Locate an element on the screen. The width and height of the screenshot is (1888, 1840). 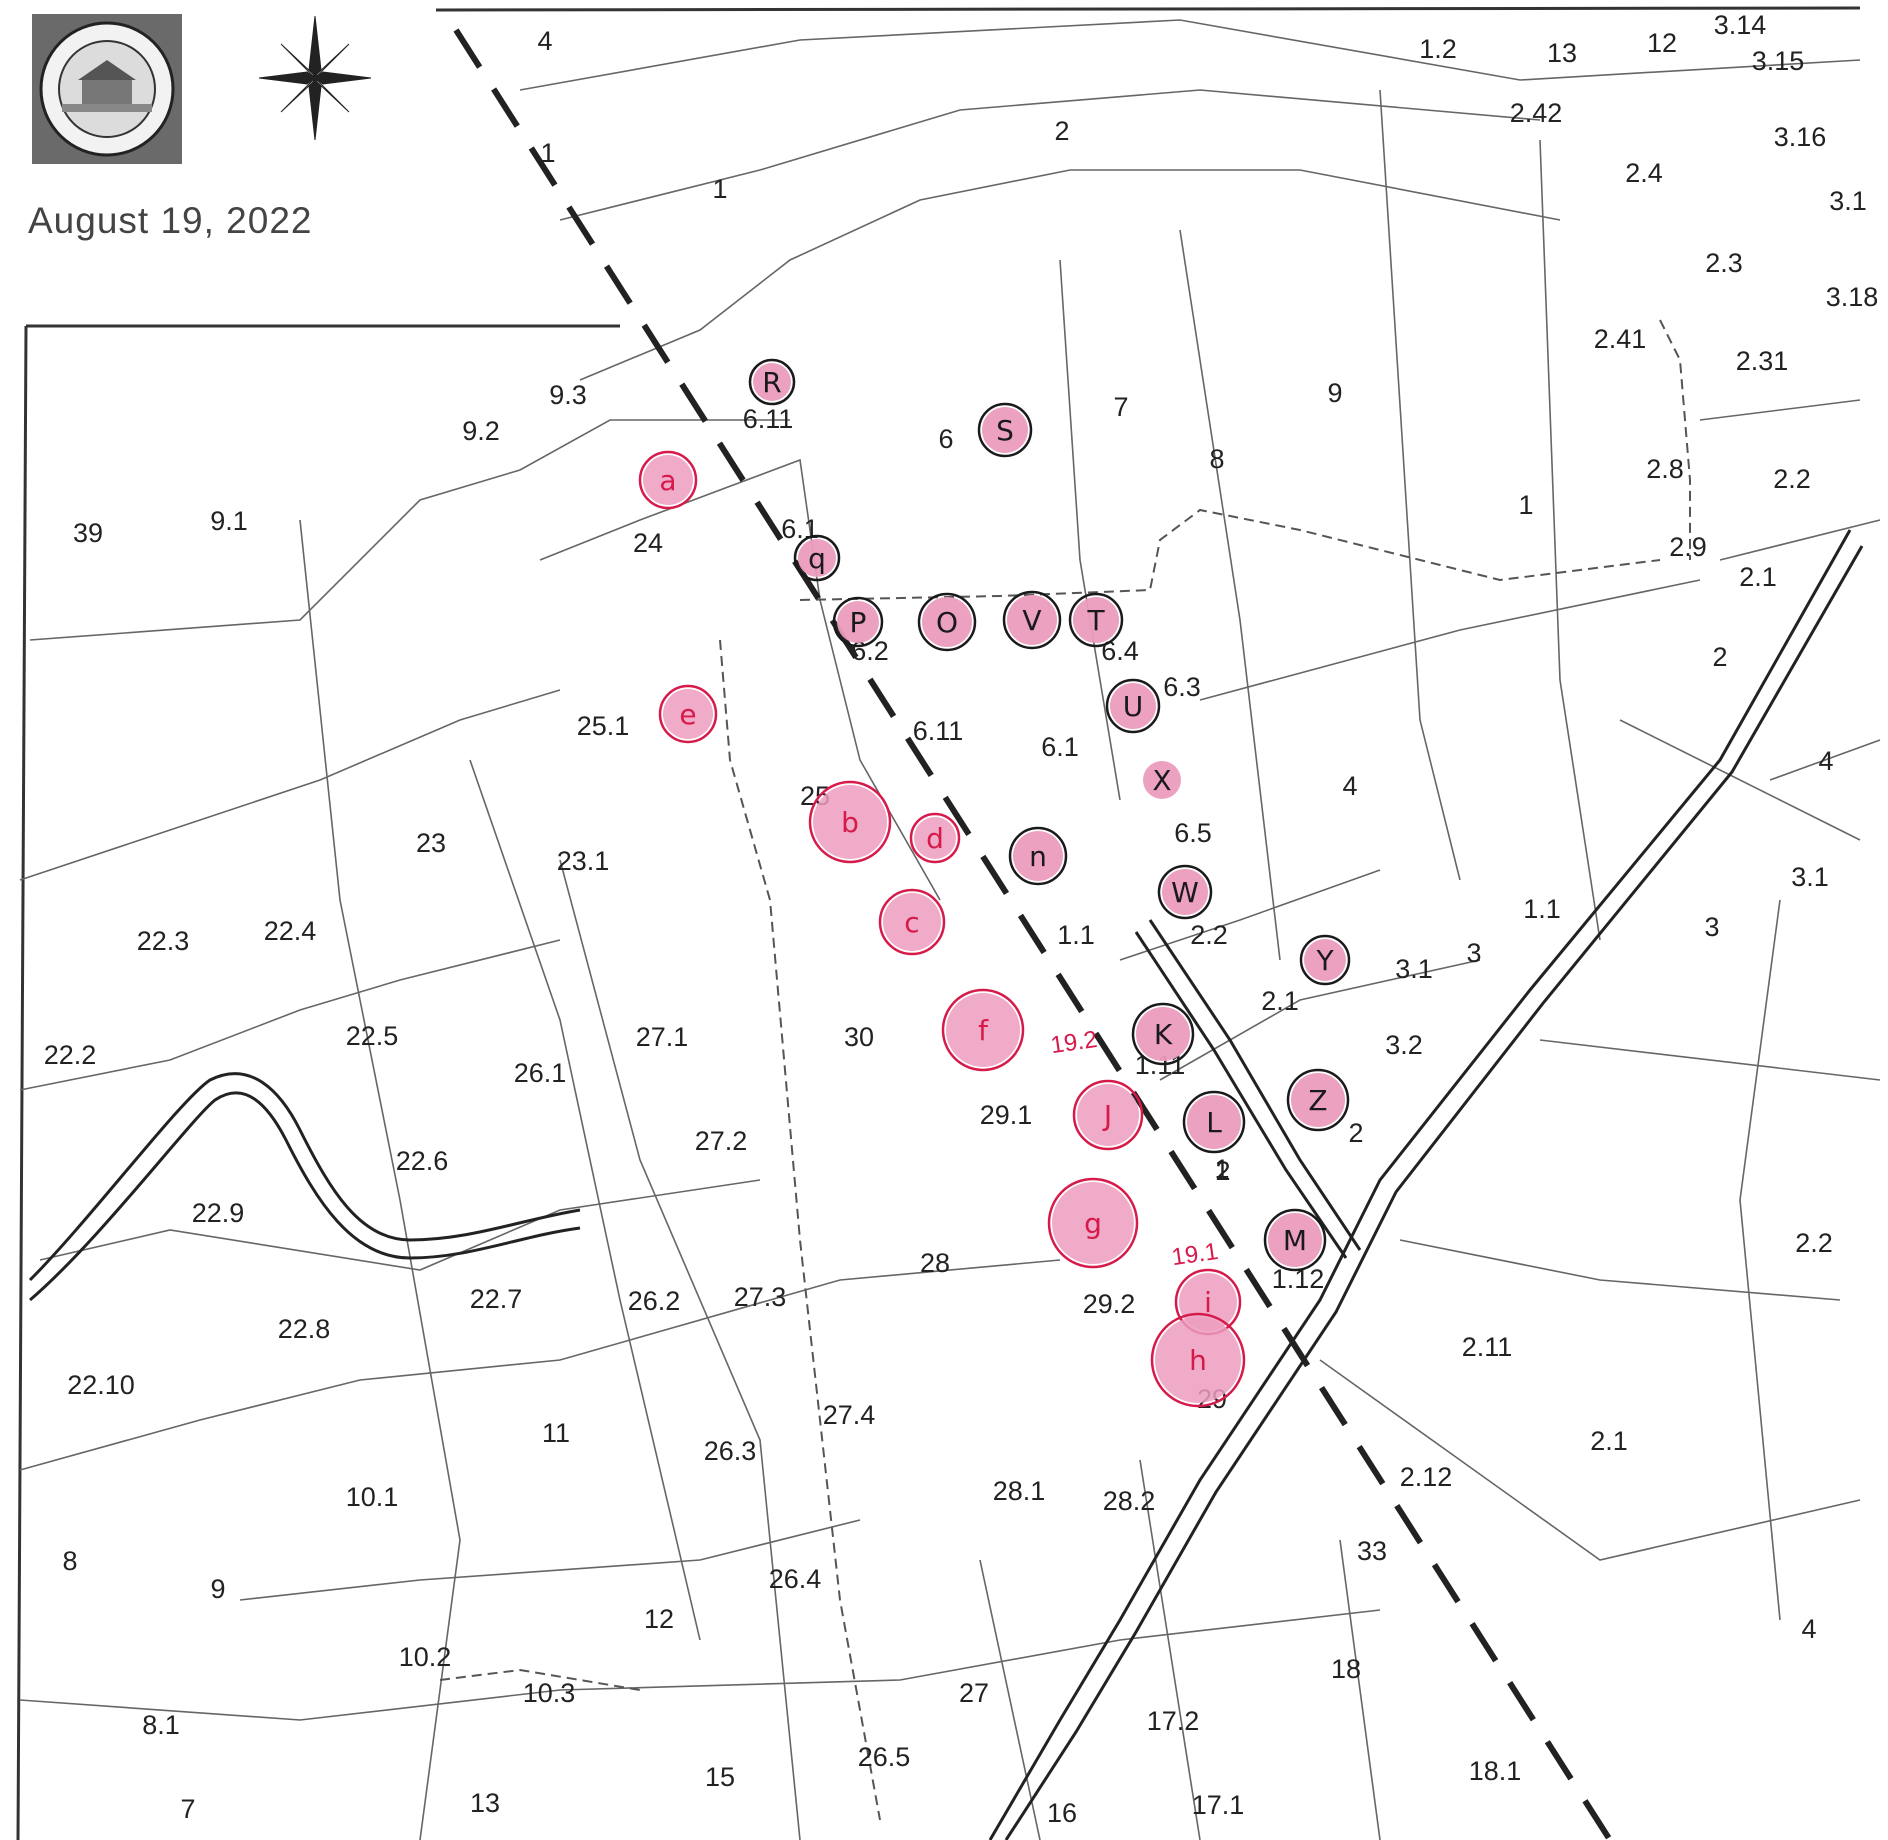
parcel-label: 28 is located at coordinates (935, 1263).